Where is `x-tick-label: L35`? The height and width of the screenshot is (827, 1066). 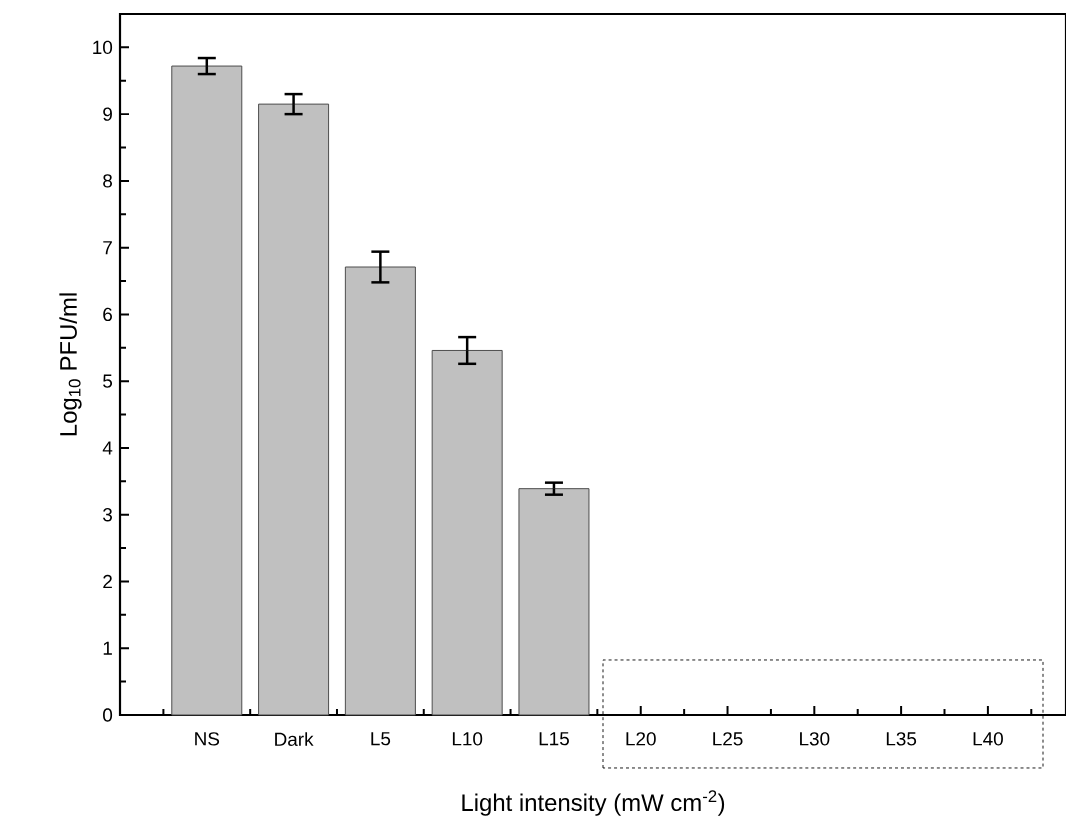 x-tick-label: L35 is located at coordinates (901, 739).